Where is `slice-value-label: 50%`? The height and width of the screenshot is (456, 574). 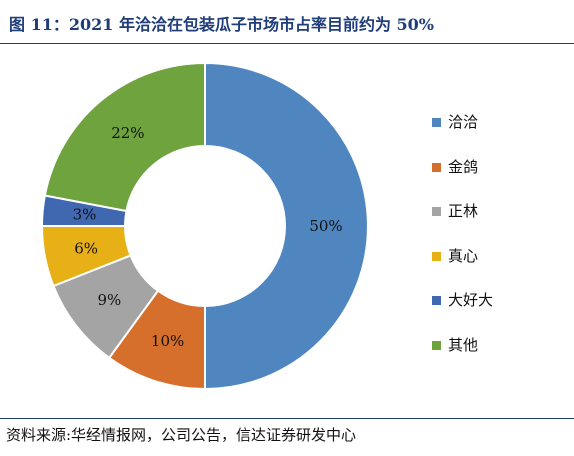 slice-value-label: 50% is located at coordinates (325, 226).